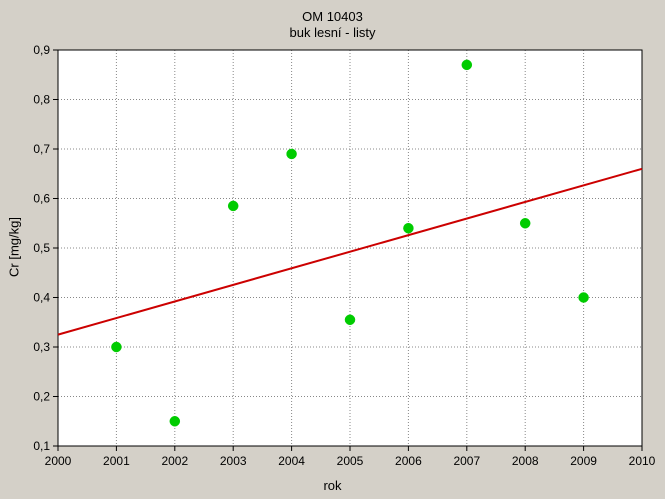 This screenshot has height=499, width=665. What do you see at coordinates (525, 461) in the screenshot?
I see `x-tick-label: 2008` at bounding box center [525, 461].